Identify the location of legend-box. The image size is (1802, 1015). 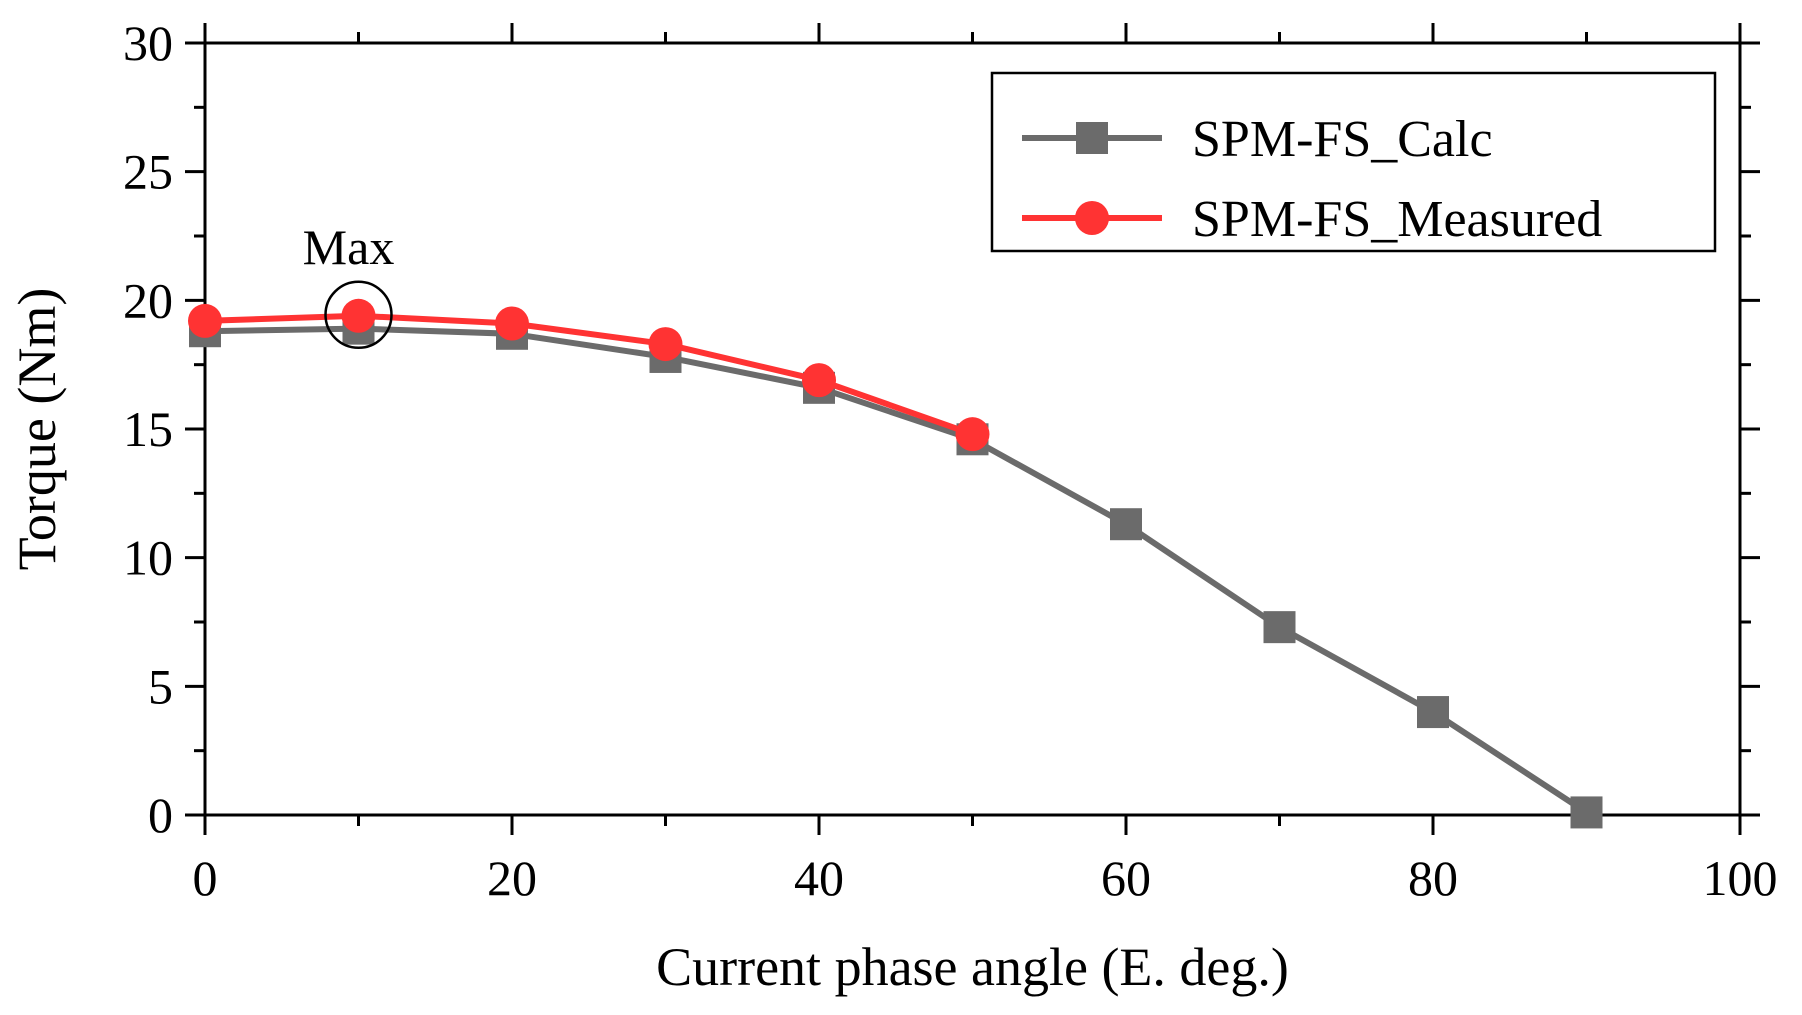
(1353, 162).